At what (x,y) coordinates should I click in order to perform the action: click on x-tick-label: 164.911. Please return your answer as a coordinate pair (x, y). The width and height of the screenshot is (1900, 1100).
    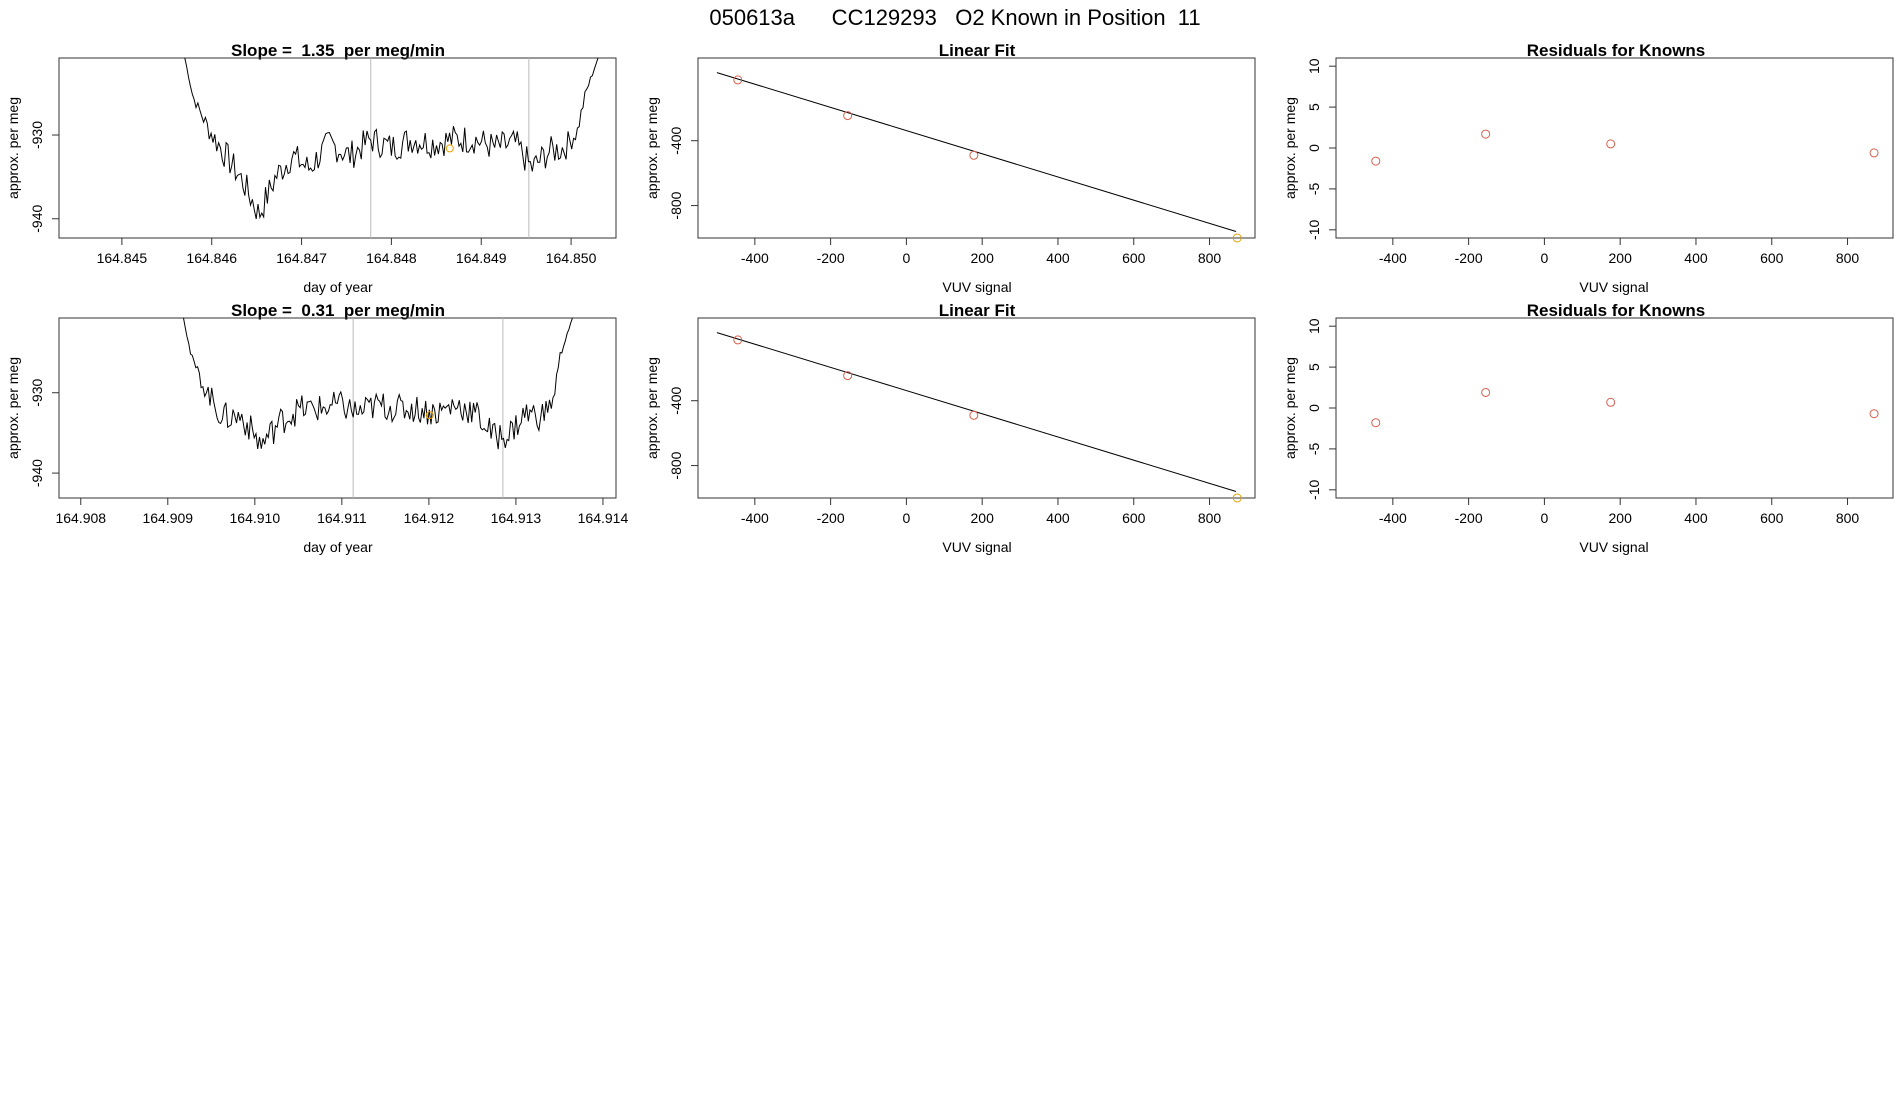
    Looking at the image, I should click on (342, 518).